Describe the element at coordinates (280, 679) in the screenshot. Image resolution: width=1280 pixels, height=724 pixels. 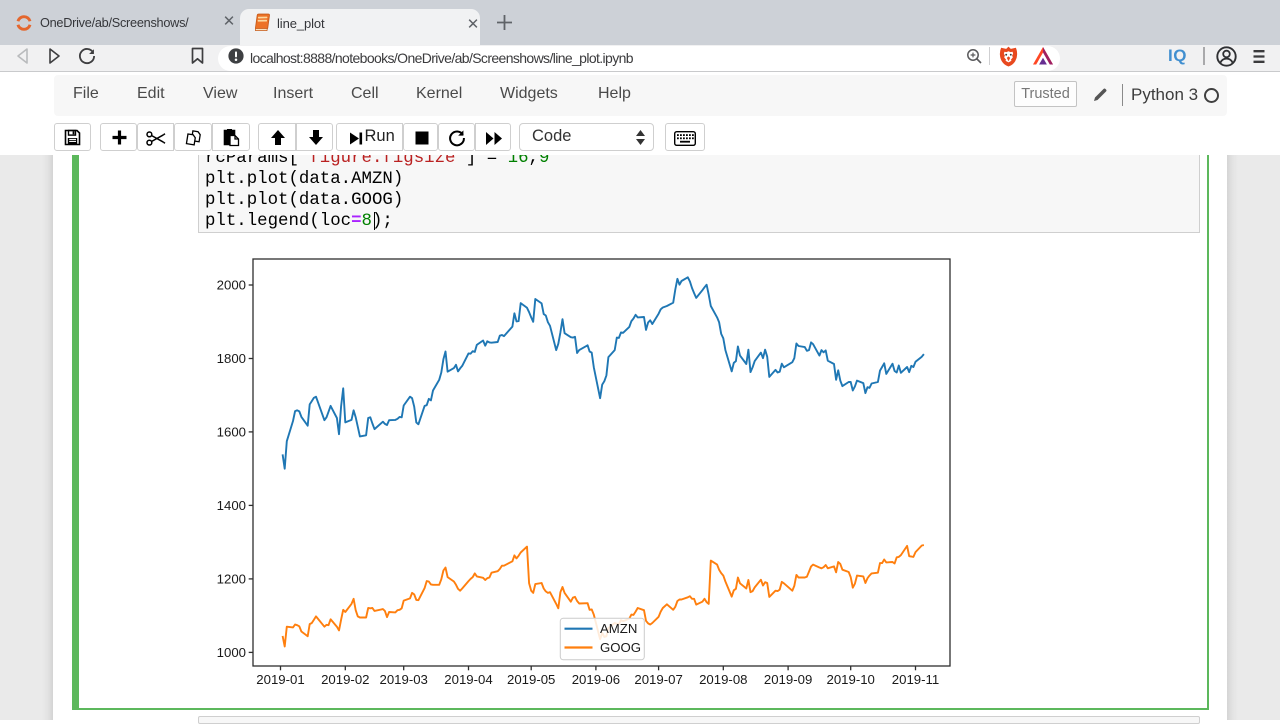
I see `svg-text: 2019-01` at that location.